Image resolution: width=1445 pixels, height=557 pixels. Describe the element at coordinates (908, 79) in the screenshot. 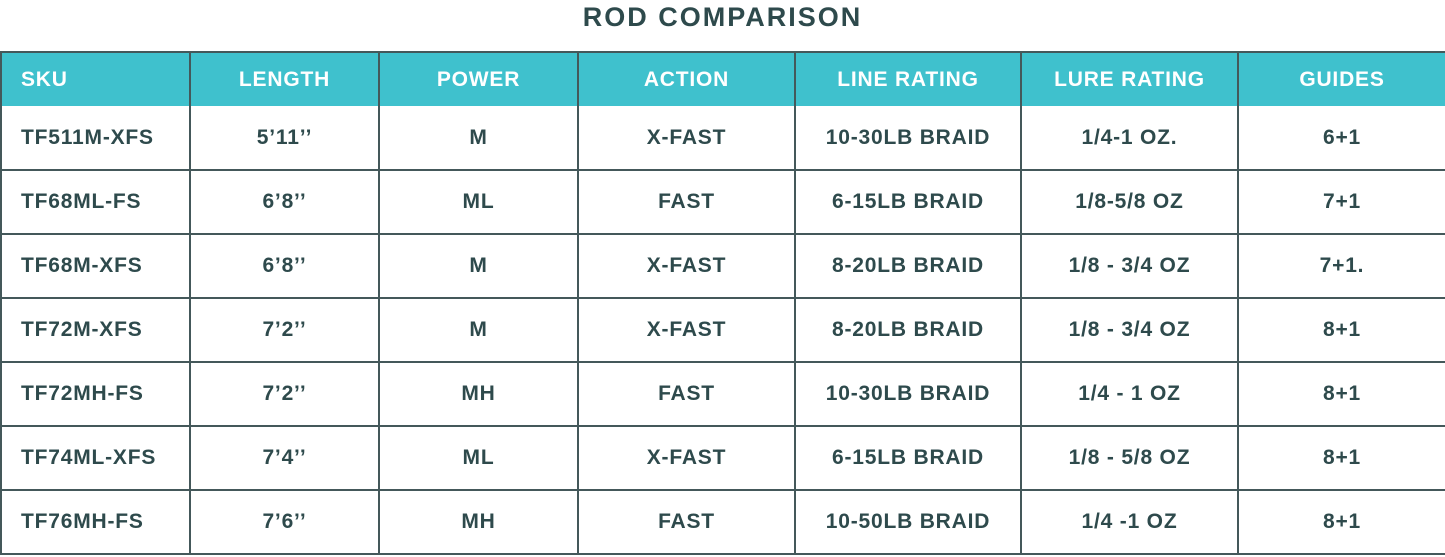

I see `column-header-line_rating: LINE RATING` at that location.